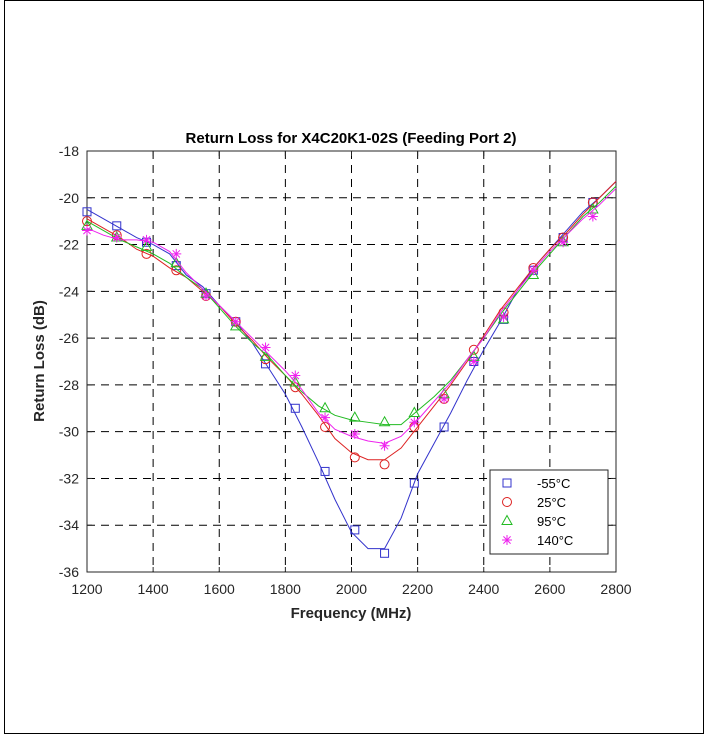 The width and height of the screenshot is (708, 736). I want to click on x-tick-label: 1200, so click(86, 589).